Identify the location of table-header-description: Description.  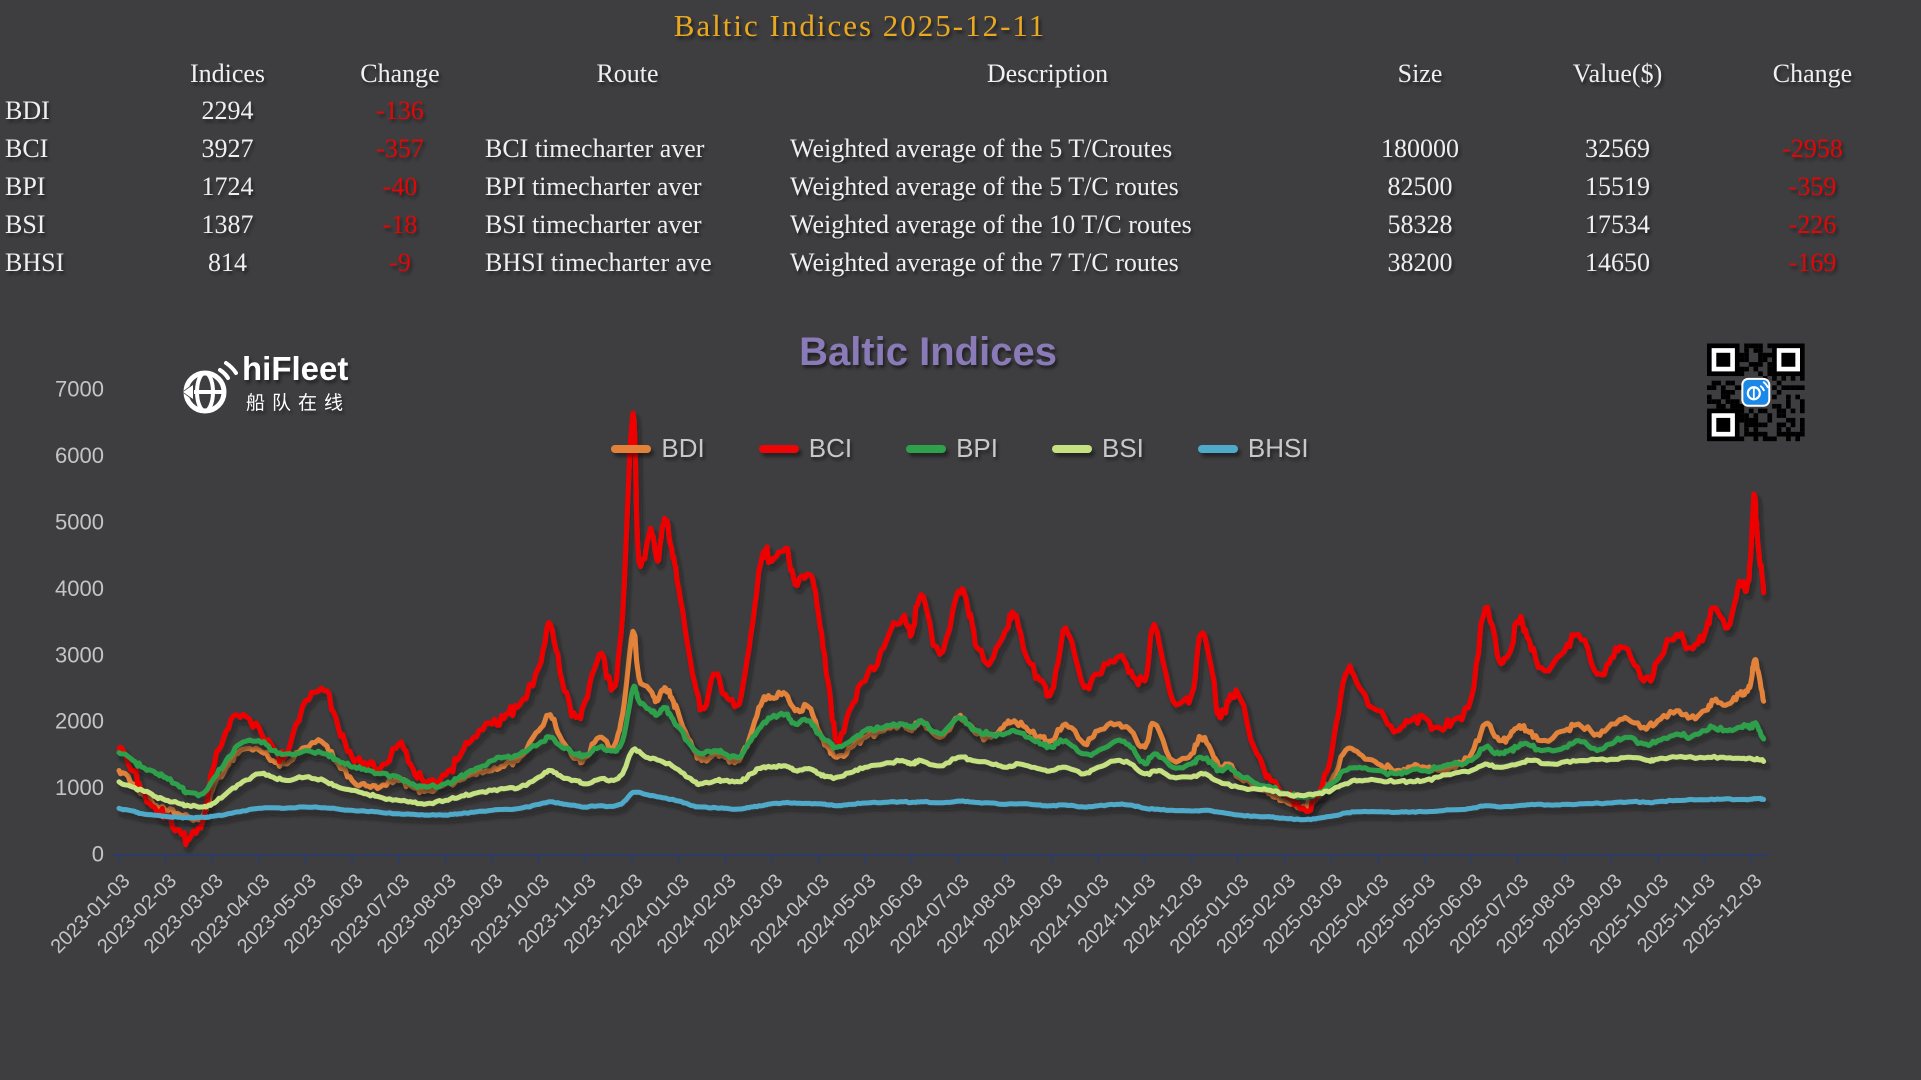
(1047, 73).